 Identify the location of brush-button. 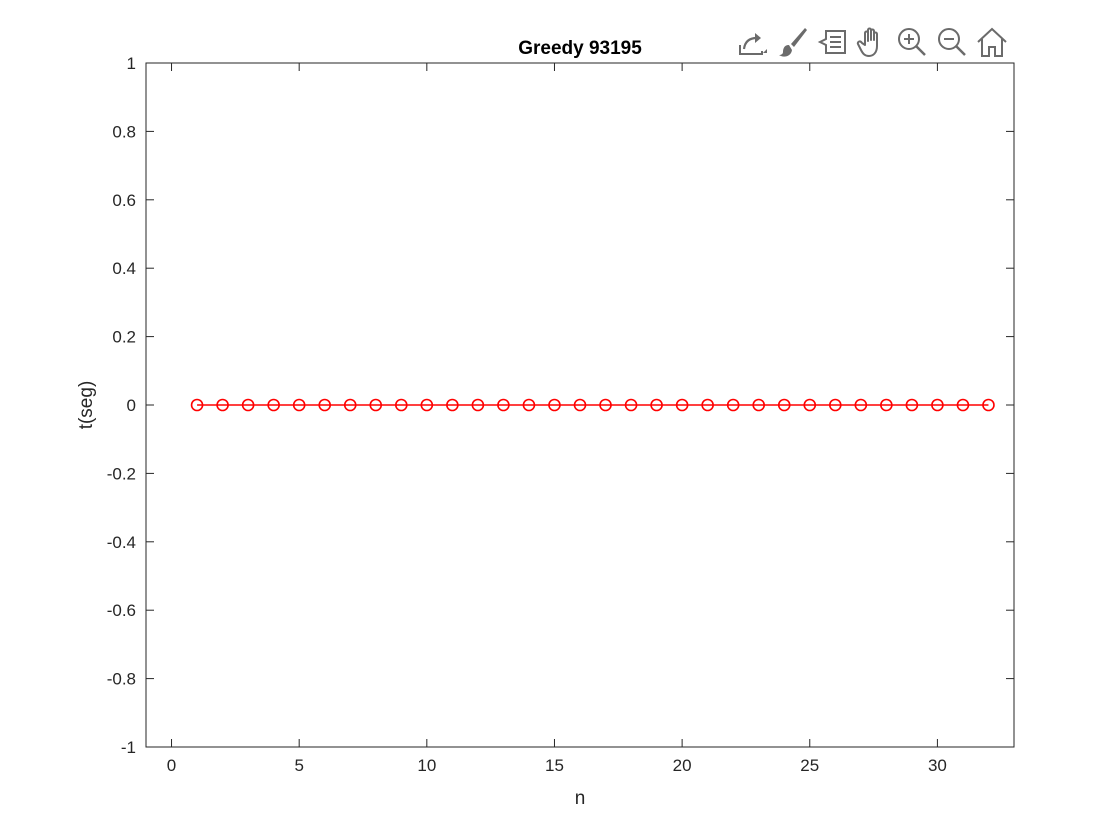
(792, 42).